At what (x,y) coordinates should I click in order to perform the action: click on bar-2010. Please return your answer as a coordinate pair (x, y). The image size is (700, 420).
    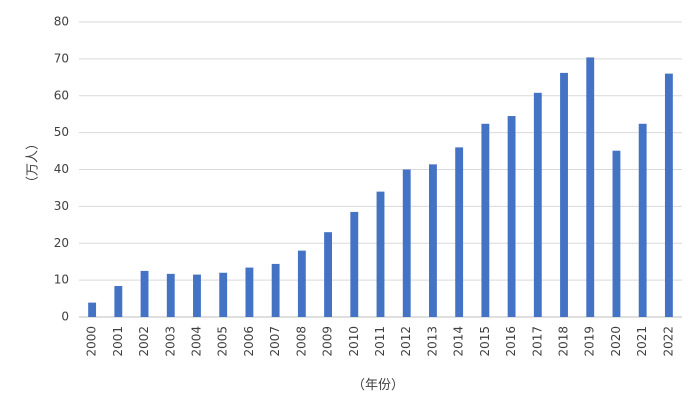
    Looking at the image, I should click on (354, 264).